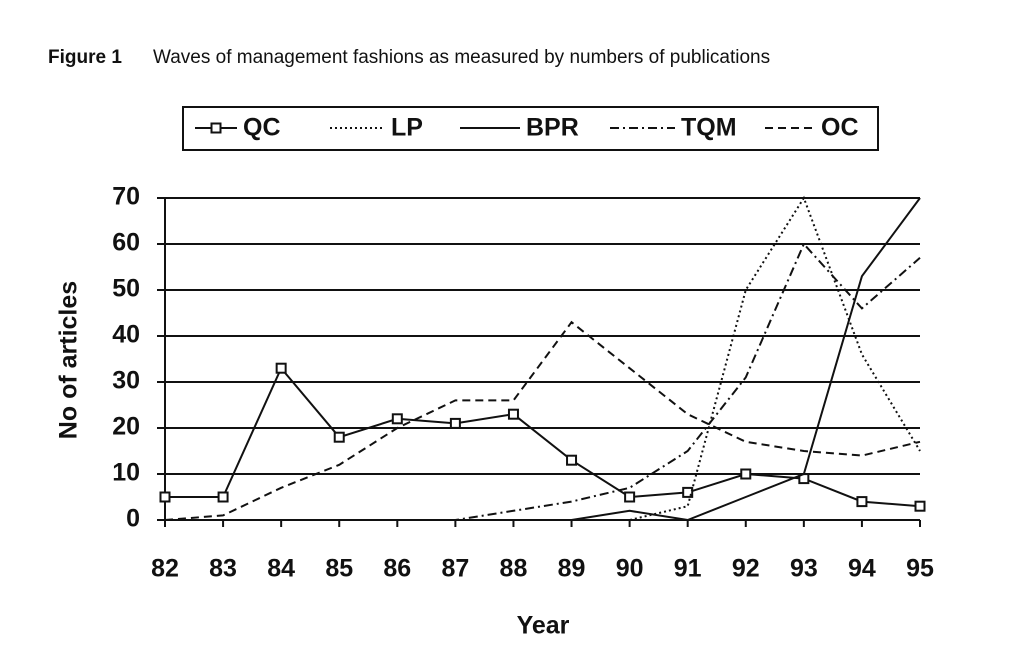  I want to click on y-tick-label: 0, so click(133, 519).